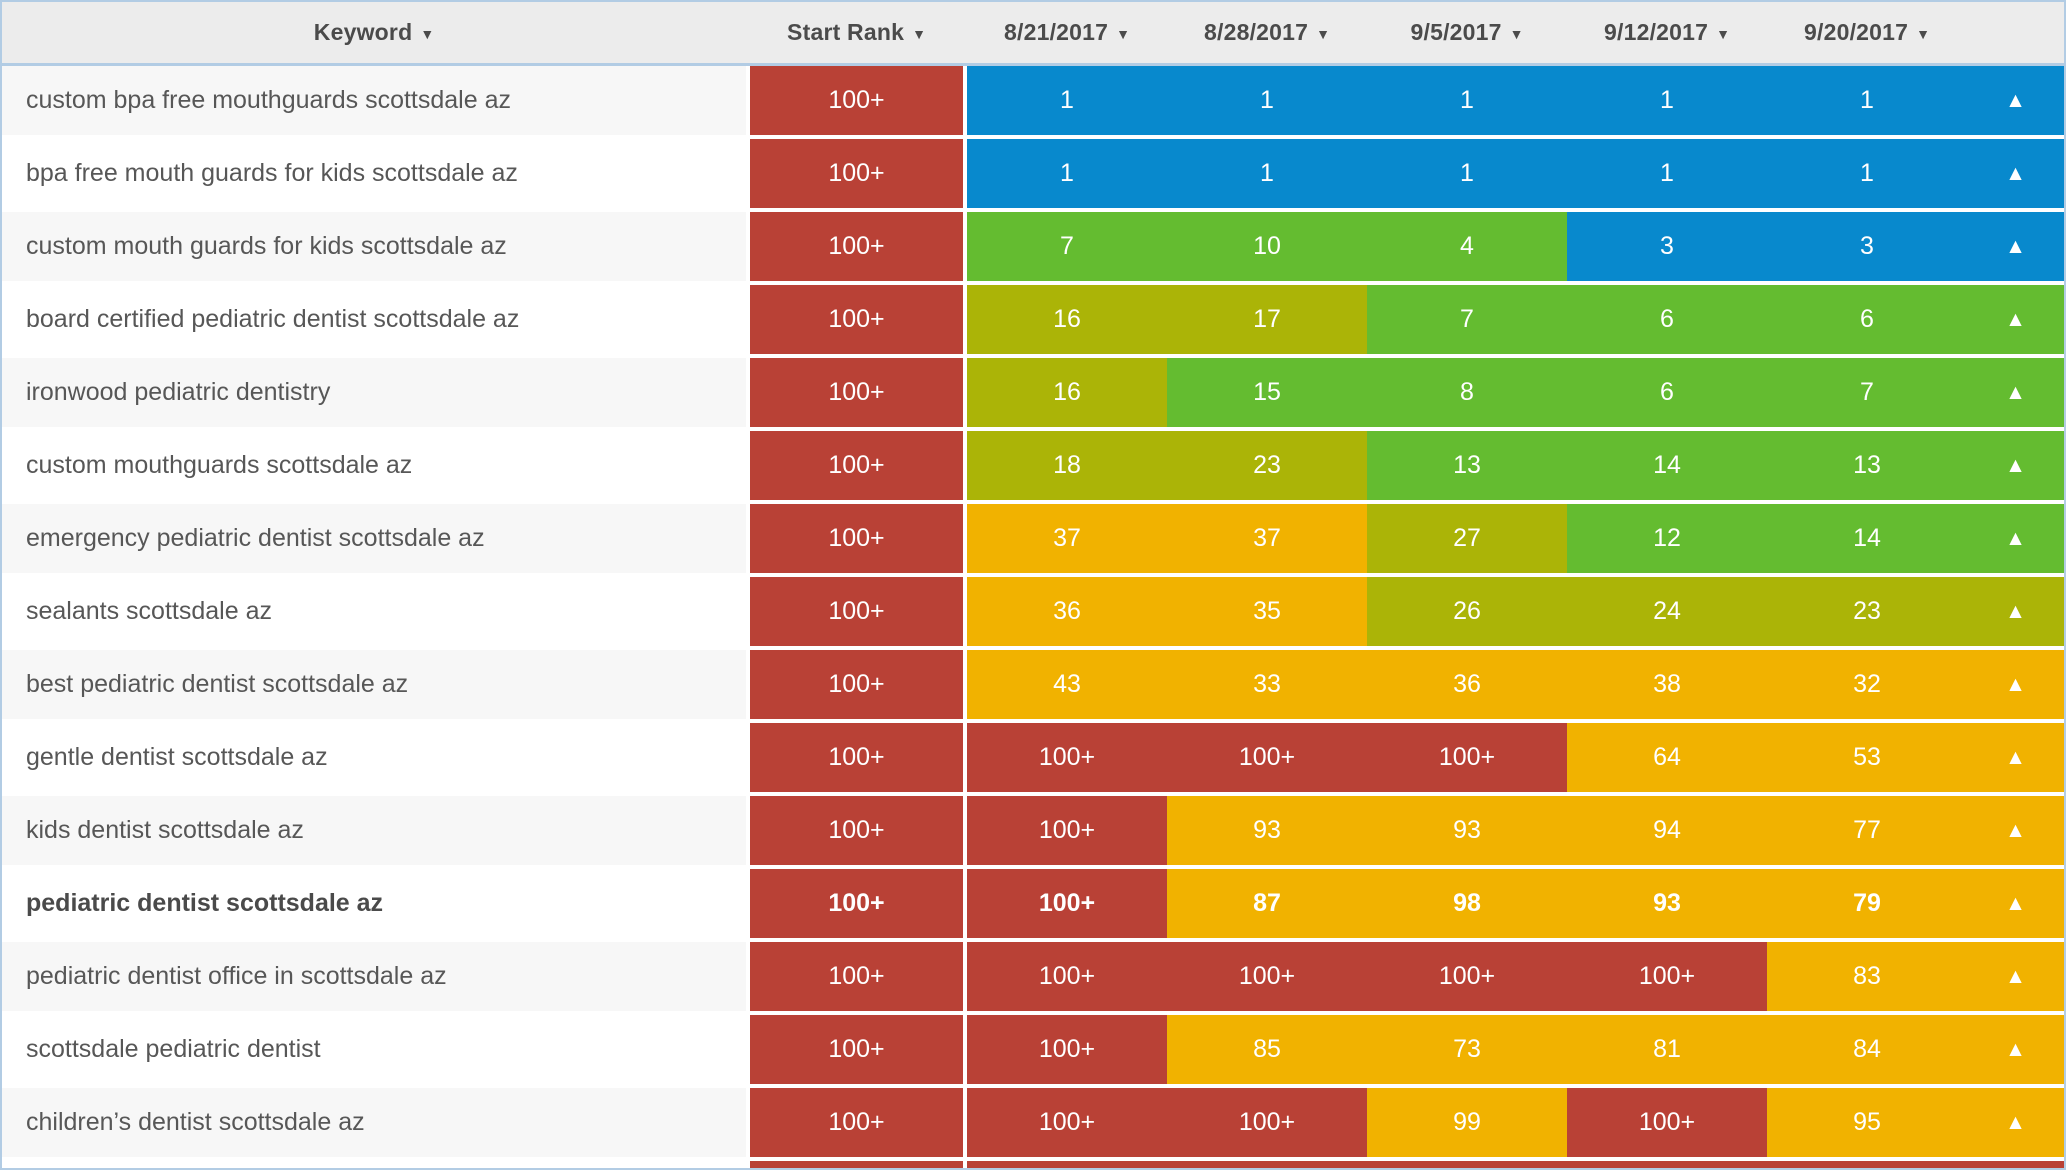 The height and width of the screenshot is (1170, 2066). What do you see at coordinates (1656, 32) in the screenshot?
I see `column-header-label: 9/12/2017` at bounding box center [1656, 32].